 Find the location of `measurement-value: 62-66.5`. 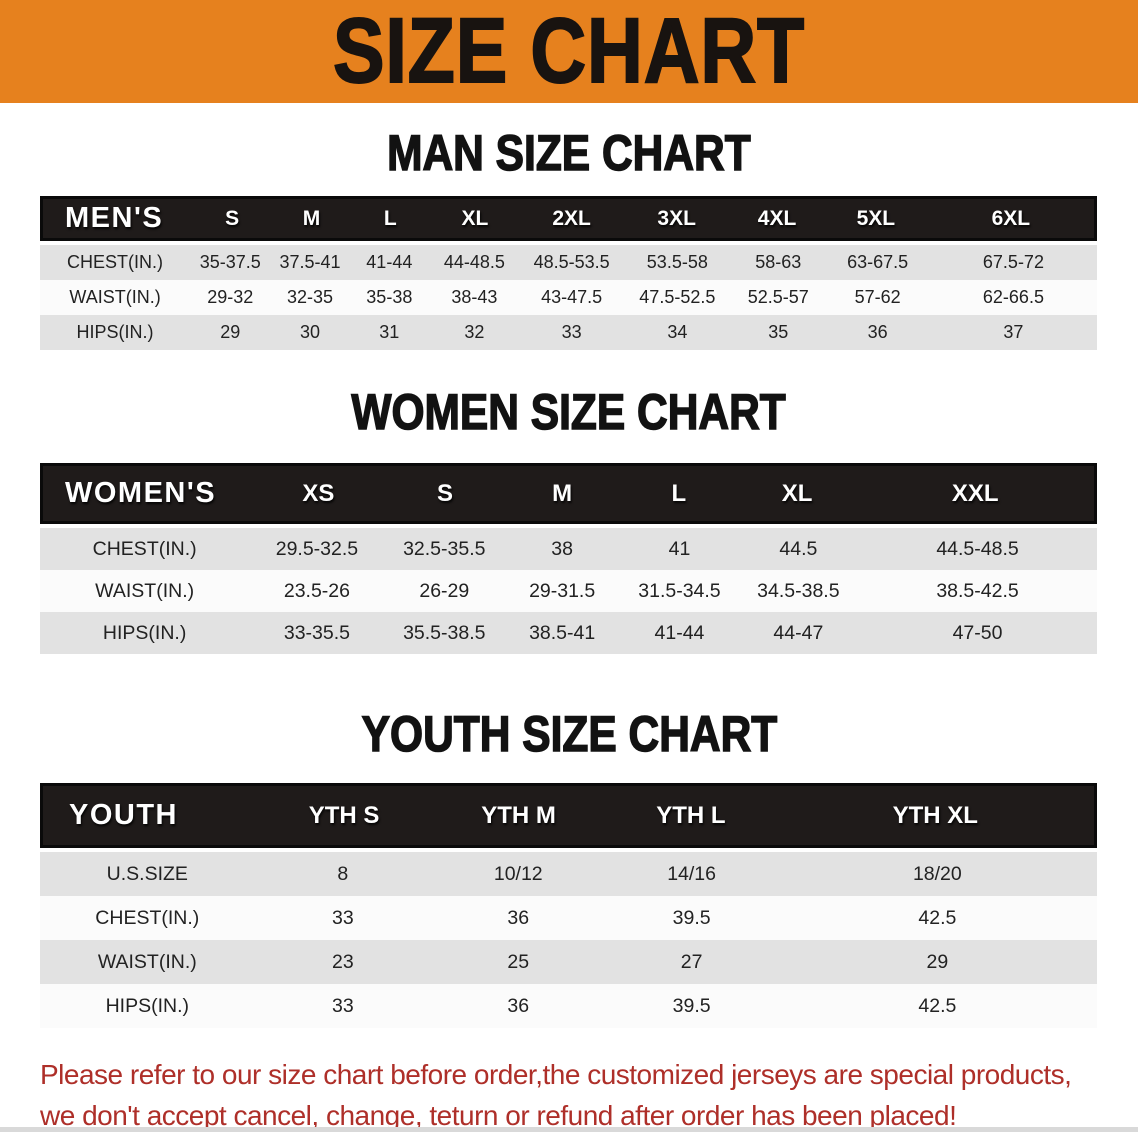

measurement-value: 62-66.5 is located at coordinates (1013, 297).